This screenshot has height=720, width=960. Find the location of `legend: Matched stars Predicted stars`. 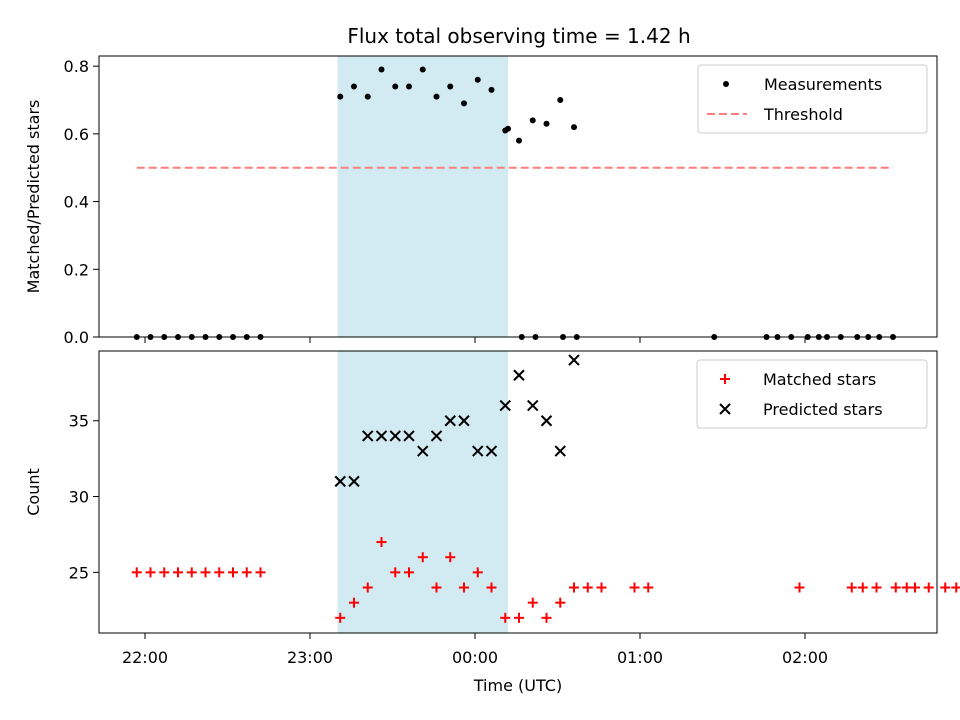

legend: Matched stars Predicted stars is located at coordinates (812, 394).